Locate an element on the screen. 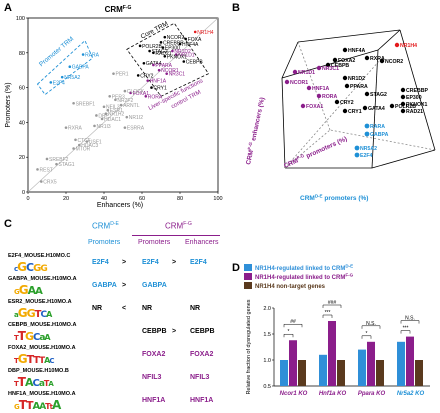 Image resolution: width=440 pixels, height=413 pixels. panel-a-point-label: DBP is located at coordinates (103, 116).